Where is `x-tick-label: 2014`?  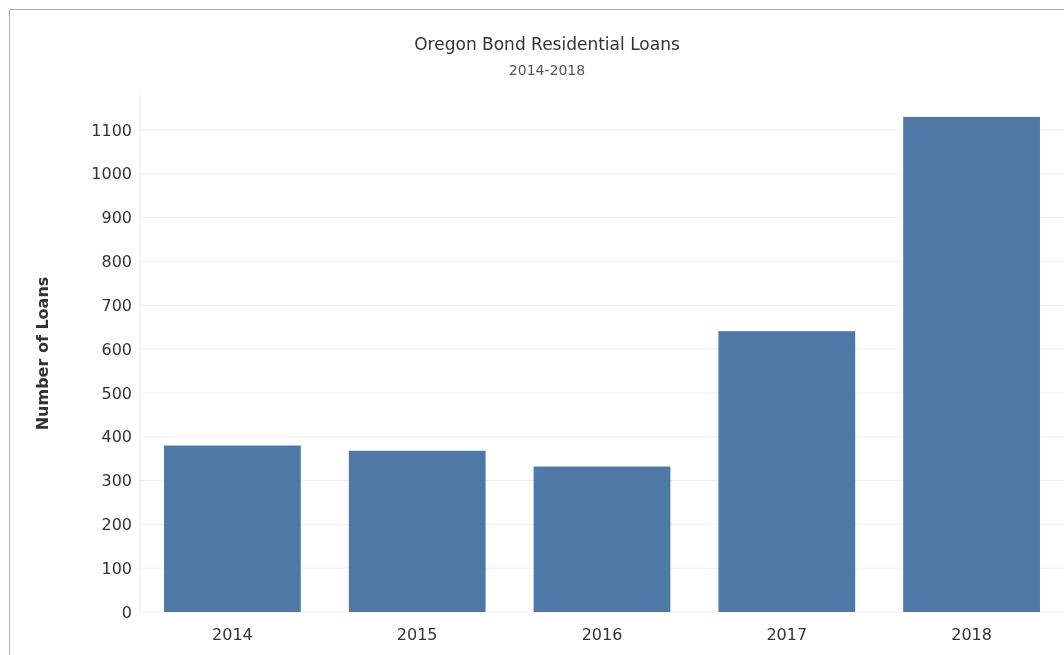
x-tick-label: 2014 is located at coordinates (232, 634).